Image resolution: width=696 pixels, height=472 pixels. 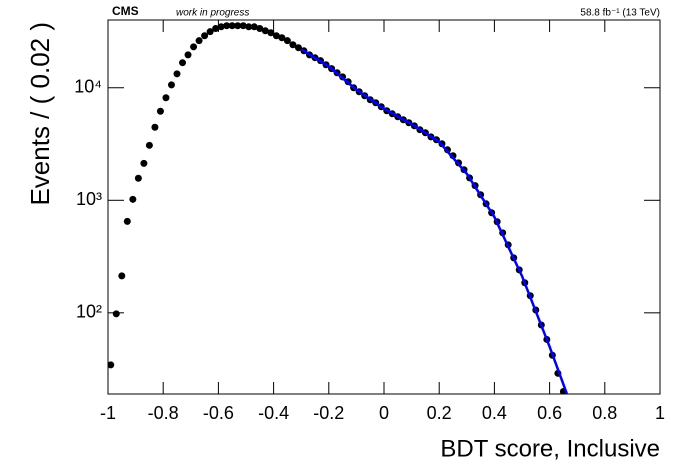 I want to click on header-right: 58.8 fb⁻¹ (13 TeV), so click(x=620, y=13).